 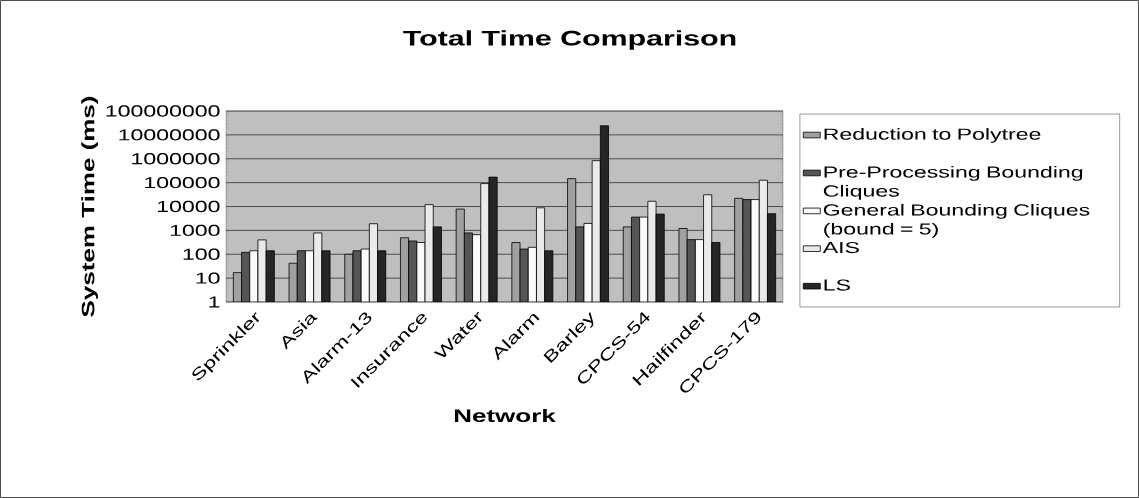 What do you see at coordinates (195, 230) in the screenshot?
I see `y-tick-label: 1000` at bounding box center [195, 230].